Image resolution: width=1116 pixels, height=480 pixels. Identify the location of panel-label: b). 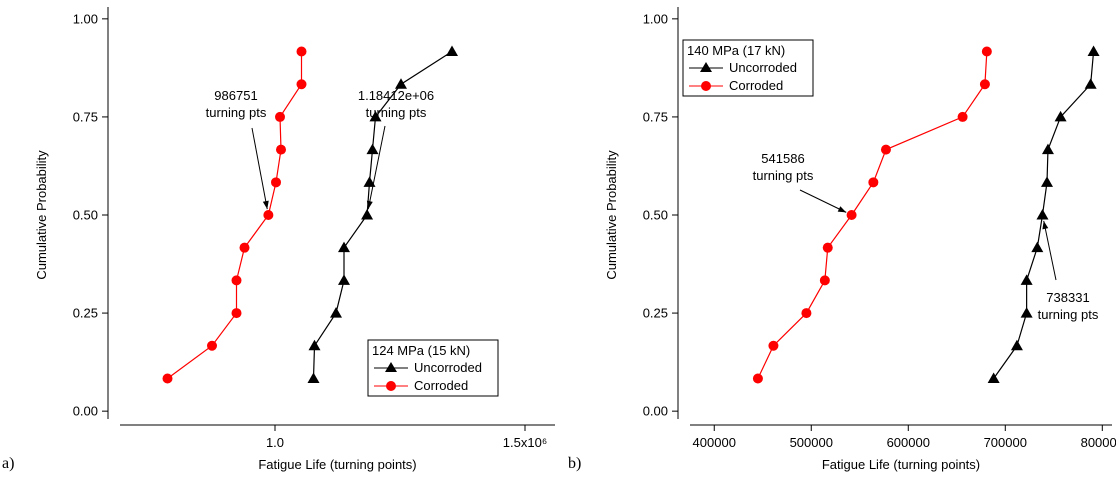
(574, 463).